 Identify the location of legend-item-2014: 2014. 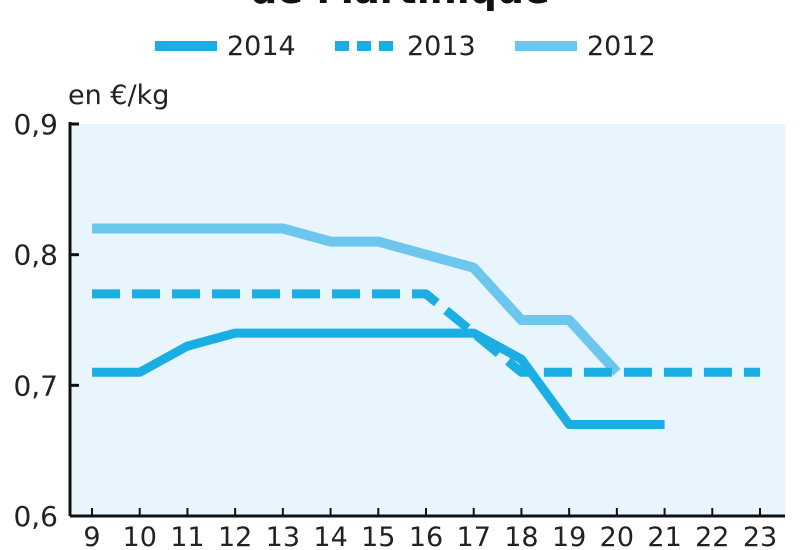
(225, 46).